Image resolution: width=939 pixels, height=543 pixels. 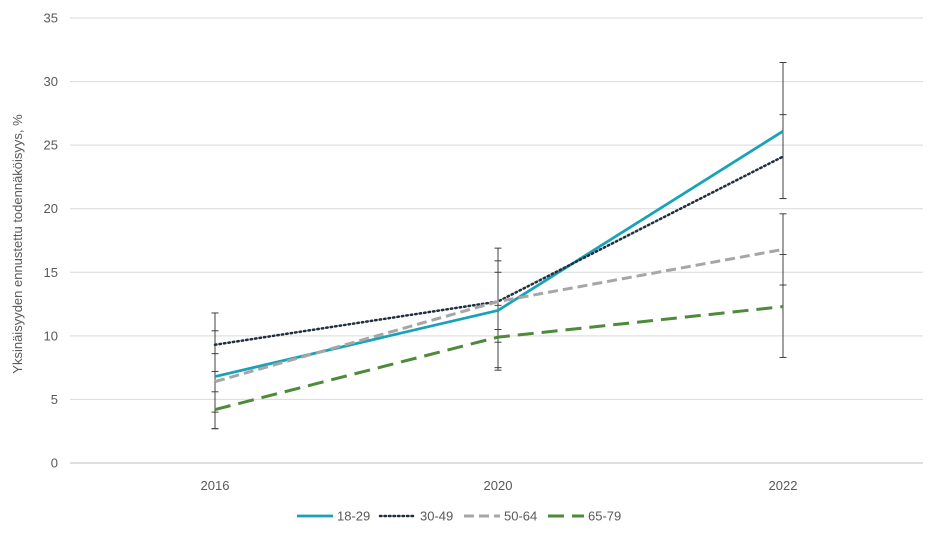 I want to click on legend-label: 18-29, so click(x=353, y=516).